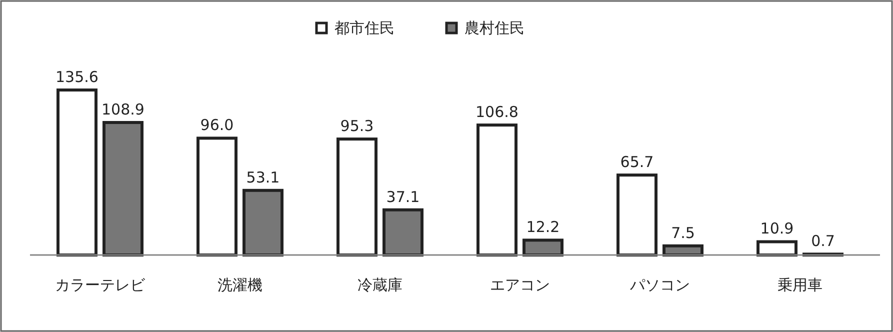 The width and height of the screenshot is (893, 332). I want to click on data-label: 10.9, so click(777, 229).